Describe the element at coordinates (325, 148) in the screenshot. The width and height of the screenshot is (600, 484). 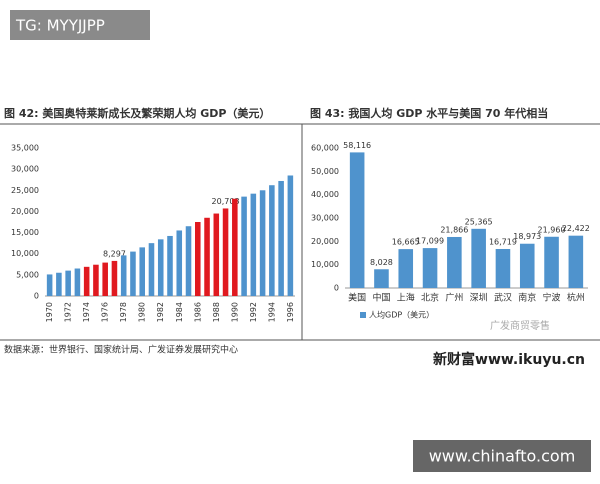
I see `y-tick-label: 60,000` at that location.